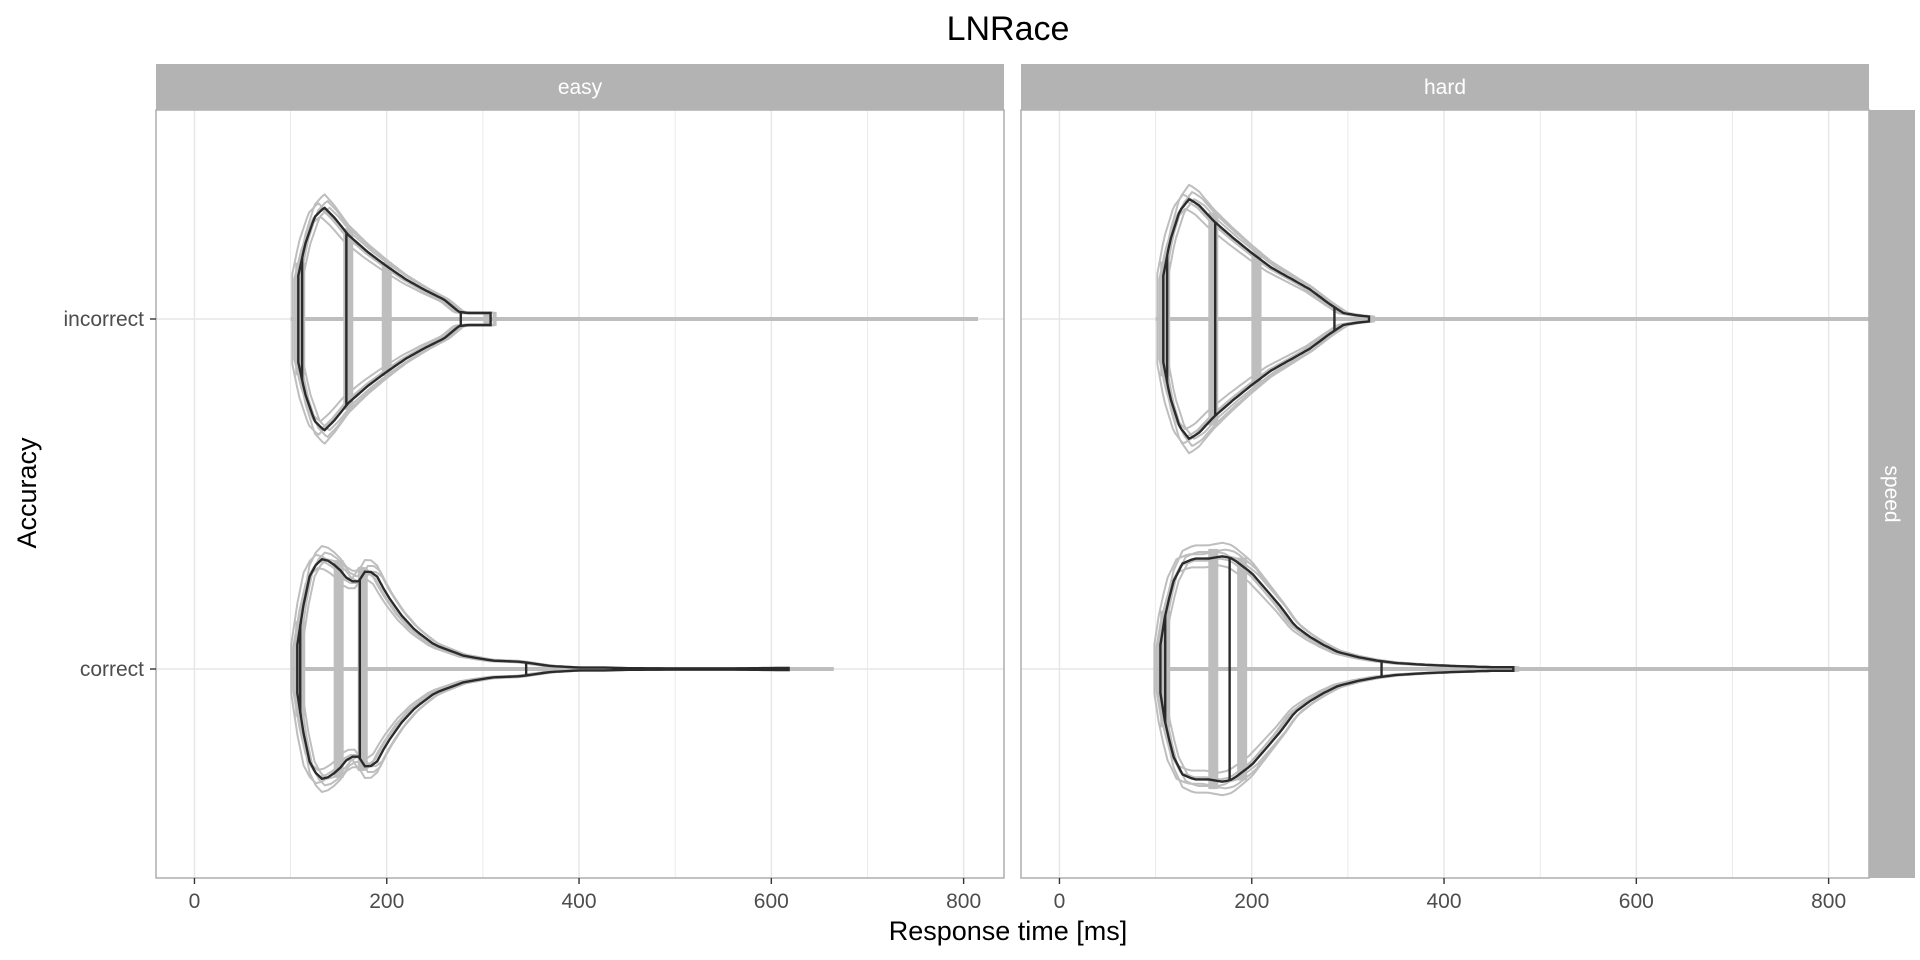  I want to click on violin-easy-correct, so click(562, 669).